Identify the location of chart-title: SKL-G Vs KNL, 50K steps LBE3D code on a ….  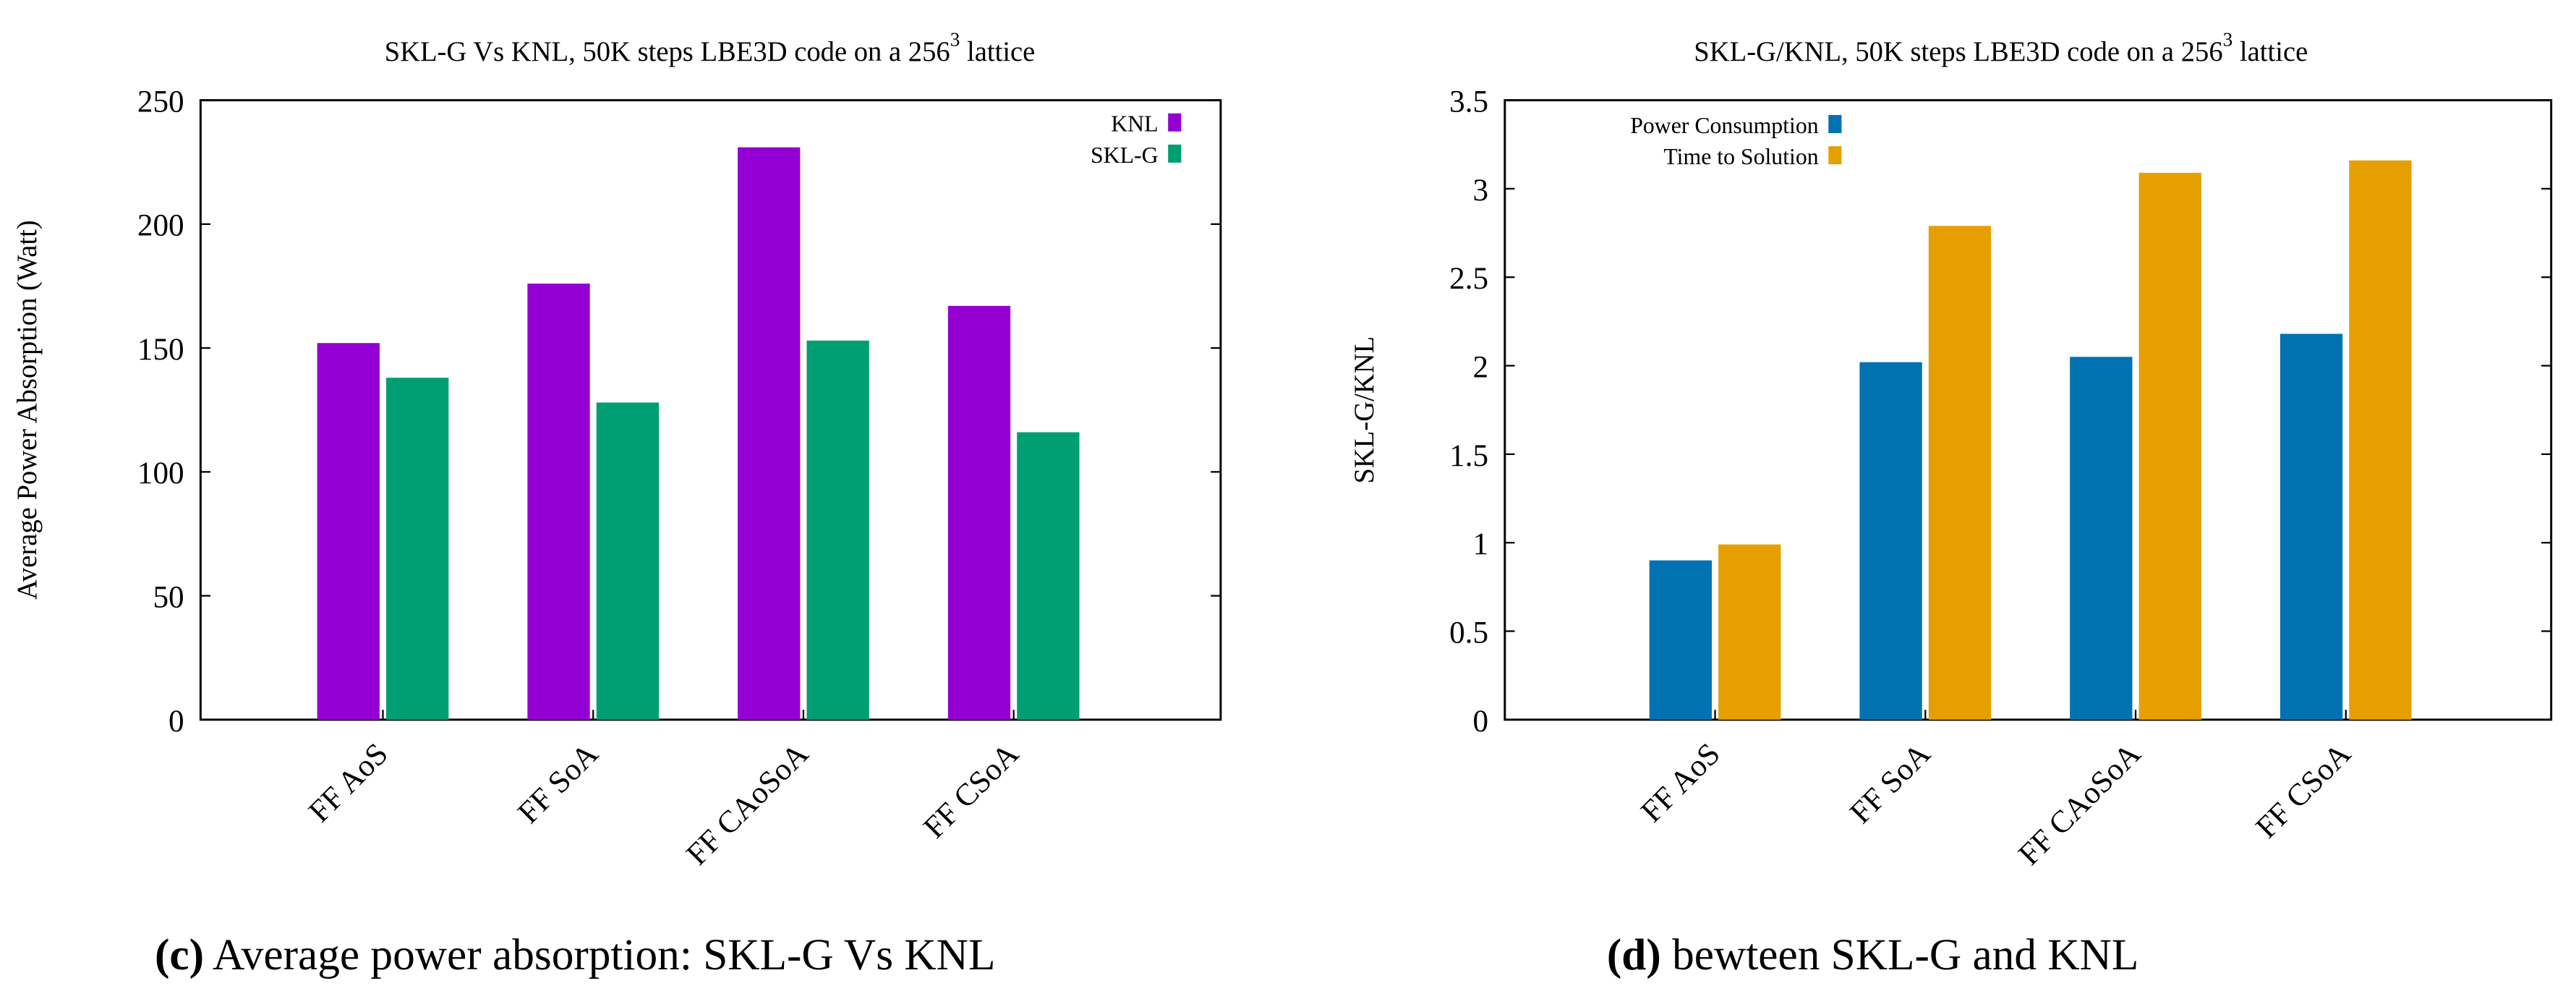
(710, 48).